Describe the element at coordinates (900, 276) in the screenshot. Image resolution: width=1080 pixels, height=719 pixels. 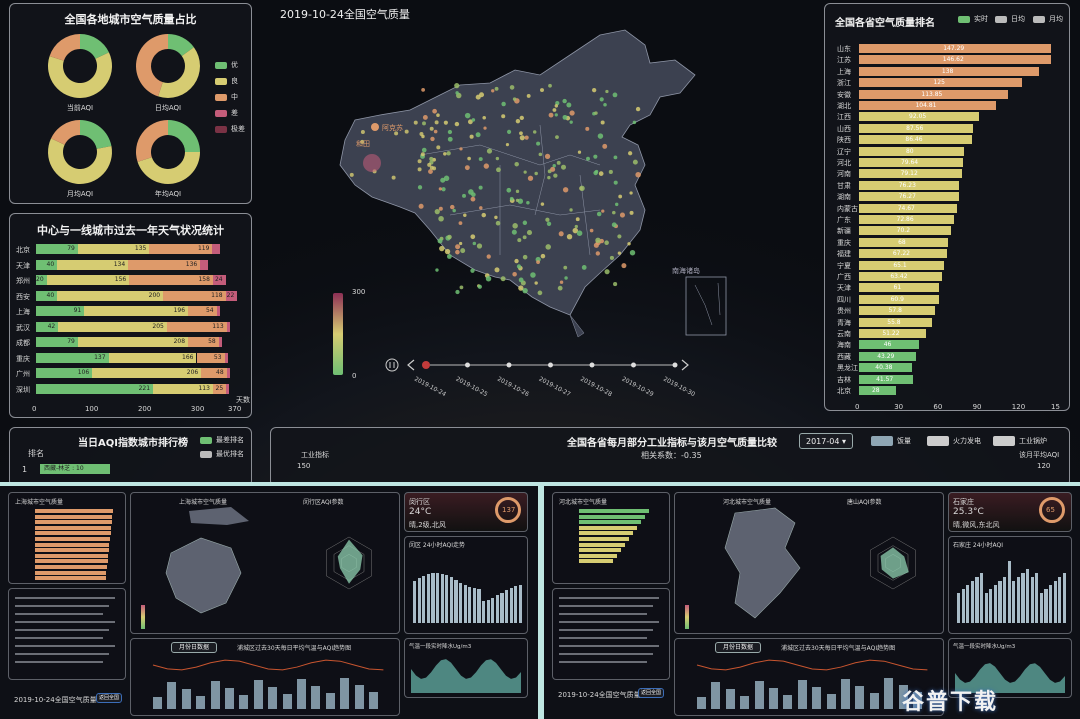
I see `province-bar: 63.42` at that location.